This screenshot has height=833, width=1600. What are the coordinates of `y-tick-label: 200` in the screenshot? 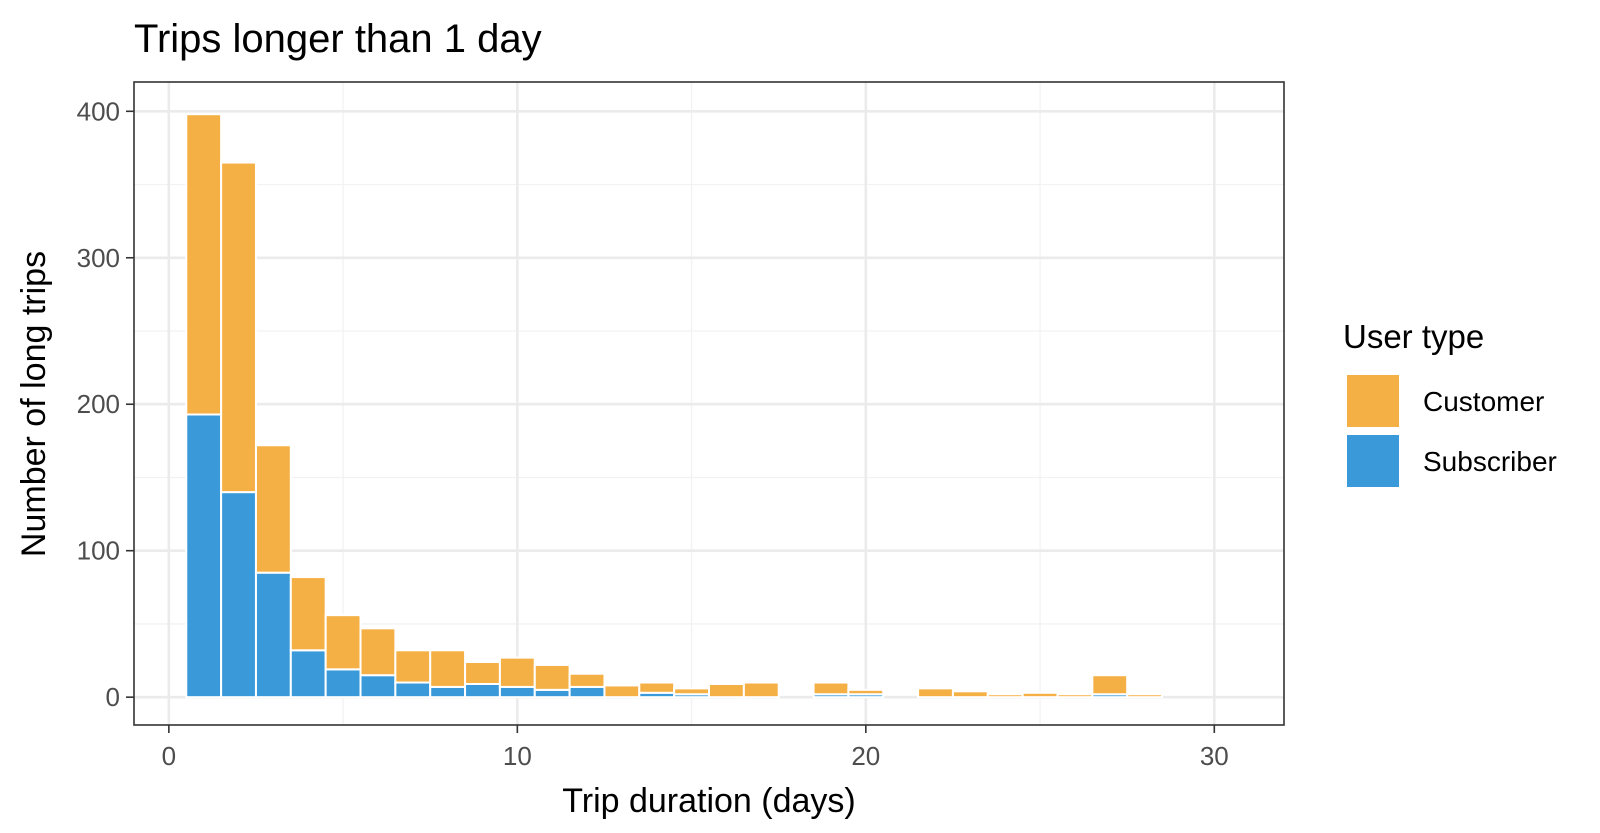 It's located at (98, 404).